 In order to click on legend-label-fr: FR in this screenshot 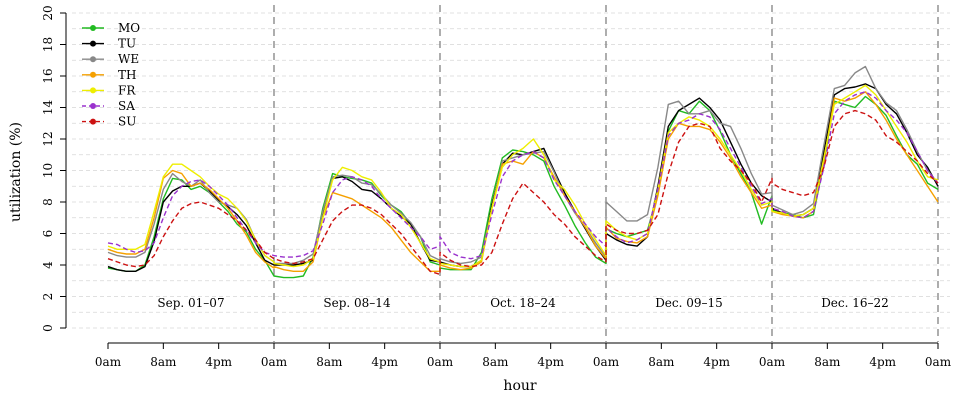, I will do `click(127, 90)`.